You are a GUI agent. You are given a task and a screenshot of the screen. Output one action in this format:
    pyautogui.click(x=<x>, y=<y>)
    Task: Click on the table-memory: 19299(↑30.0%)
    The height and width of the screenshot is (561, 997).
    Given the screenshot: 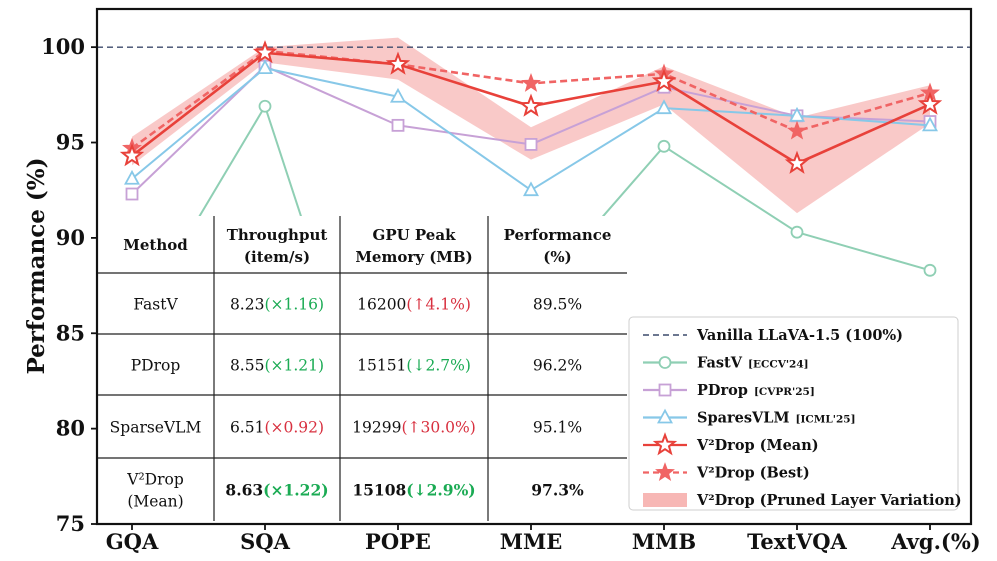 What is the action you would take?
    pyautogui.click(x=414, y=428)
    